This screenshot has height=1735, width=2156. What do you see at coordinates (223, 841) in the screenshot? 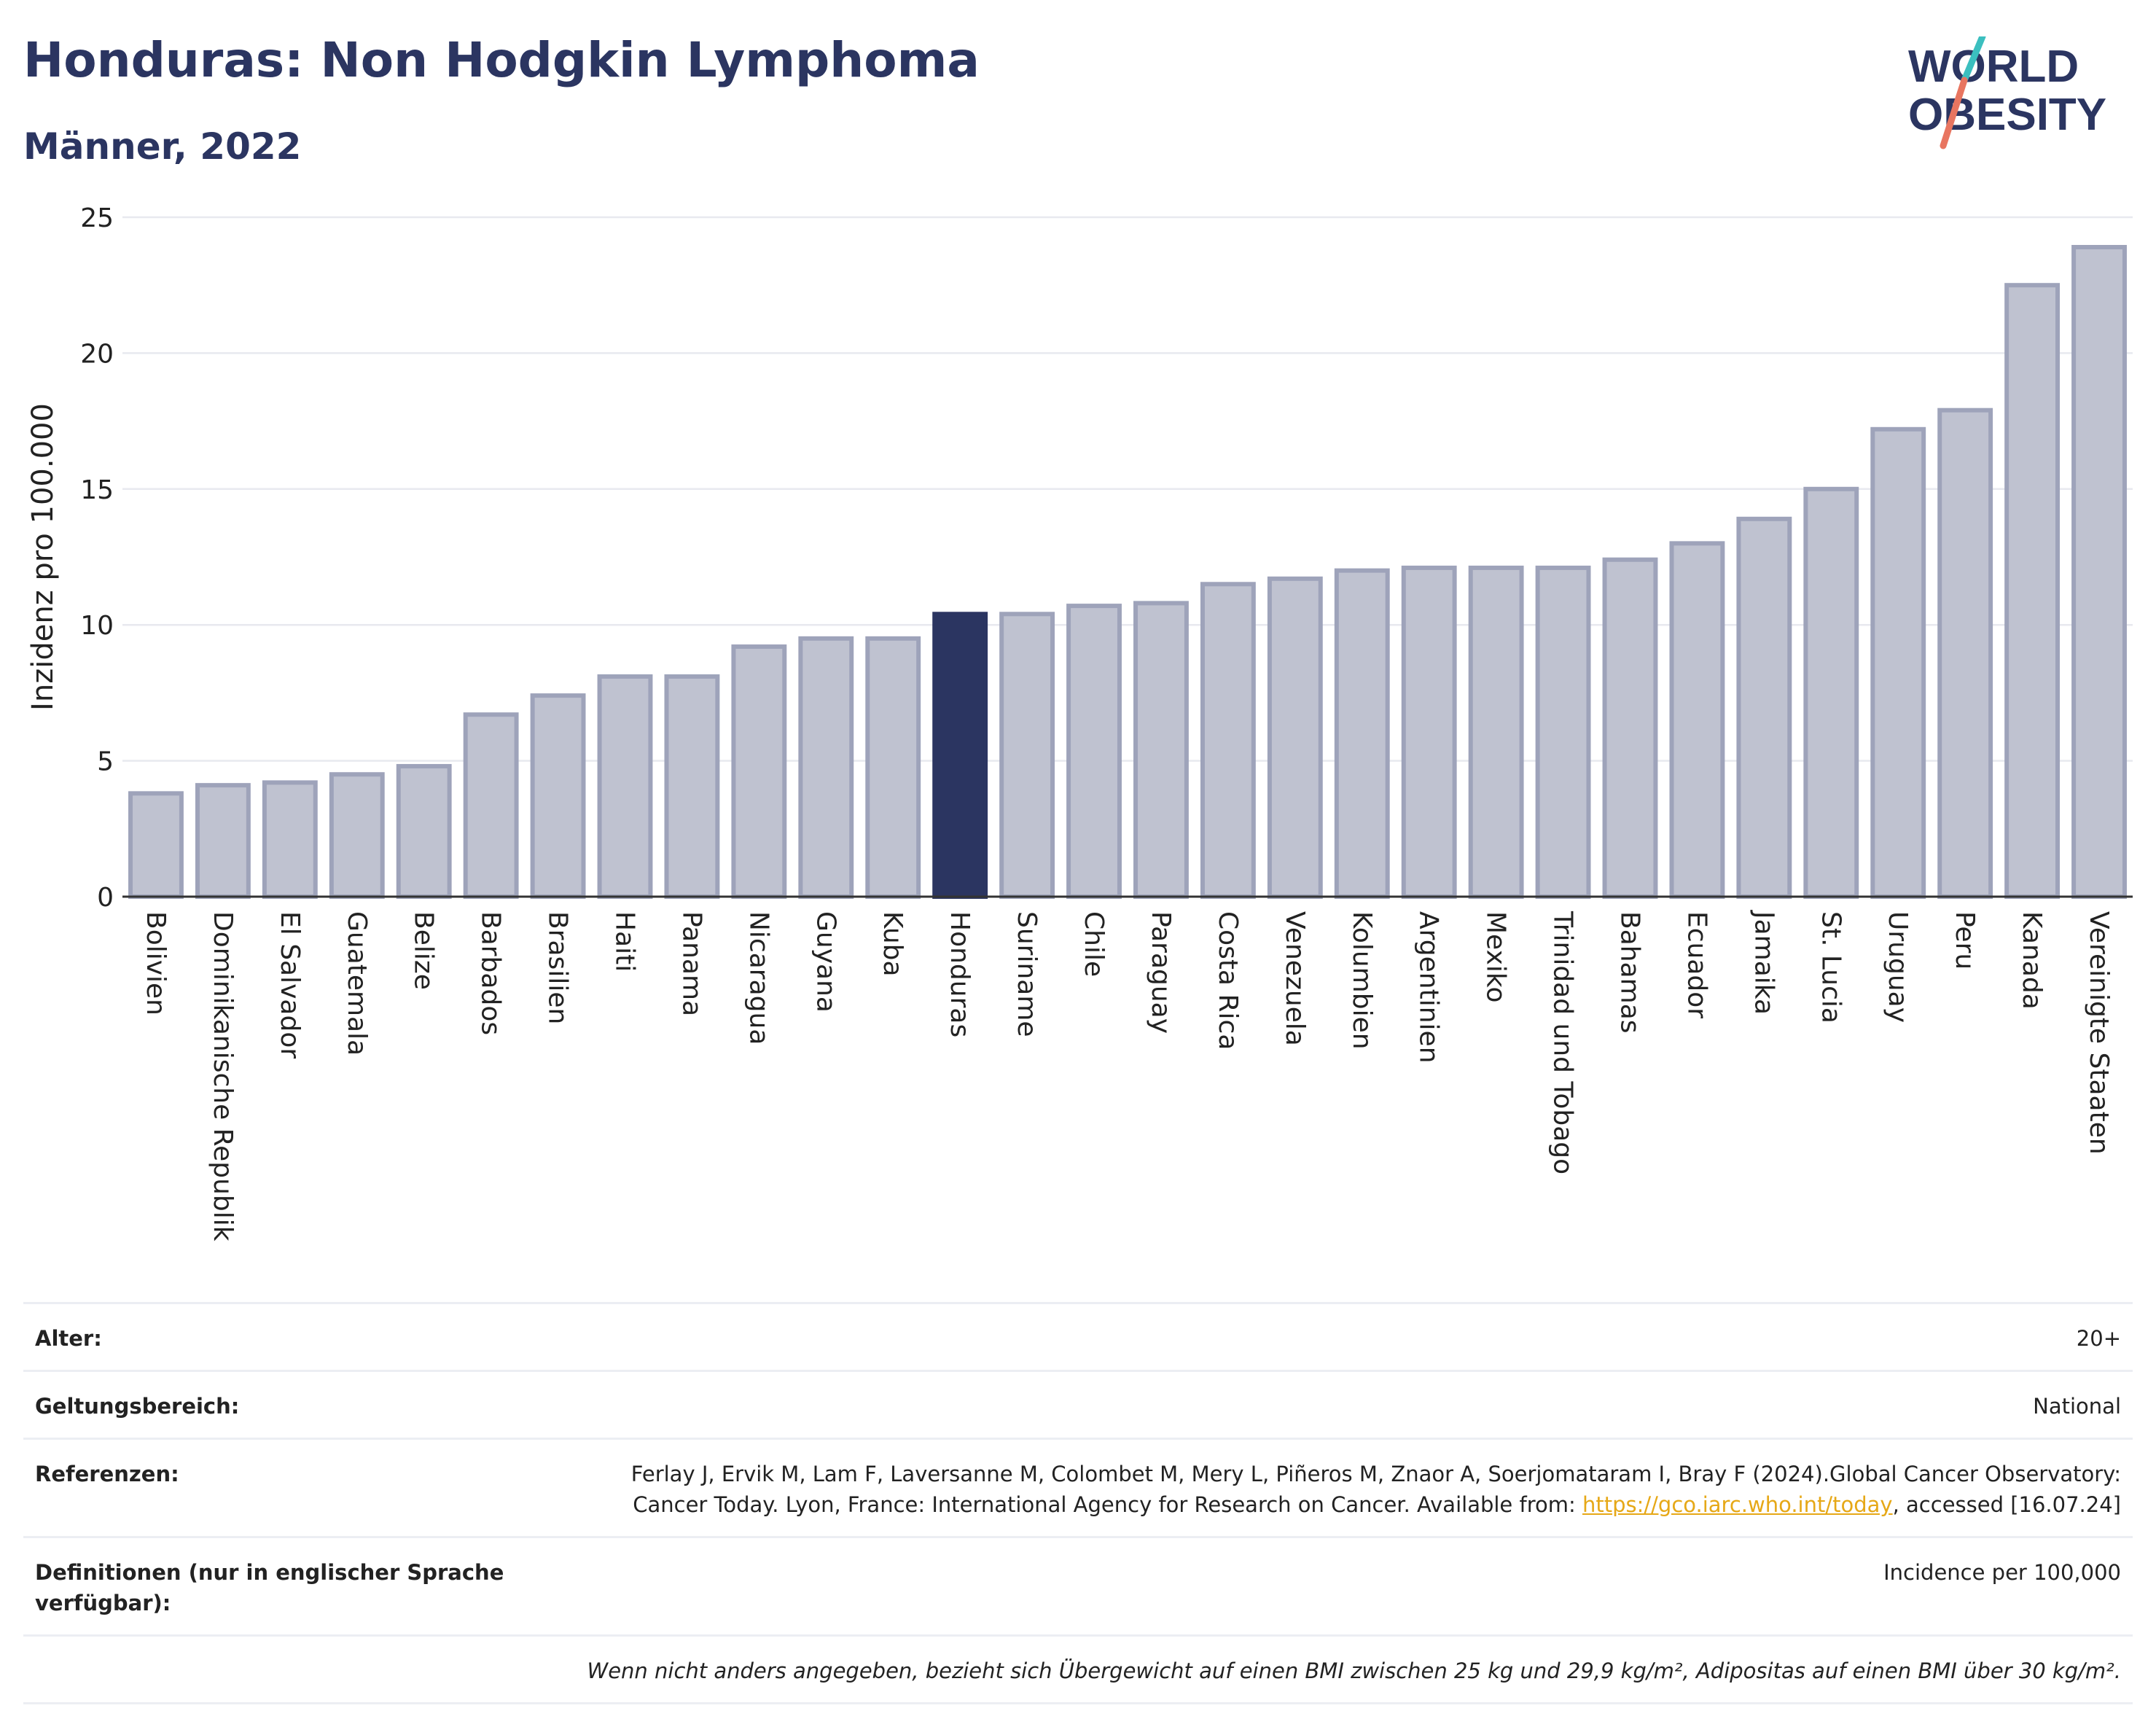
I see `bar-dominikanische-republik` at bounding box center [223, 841].